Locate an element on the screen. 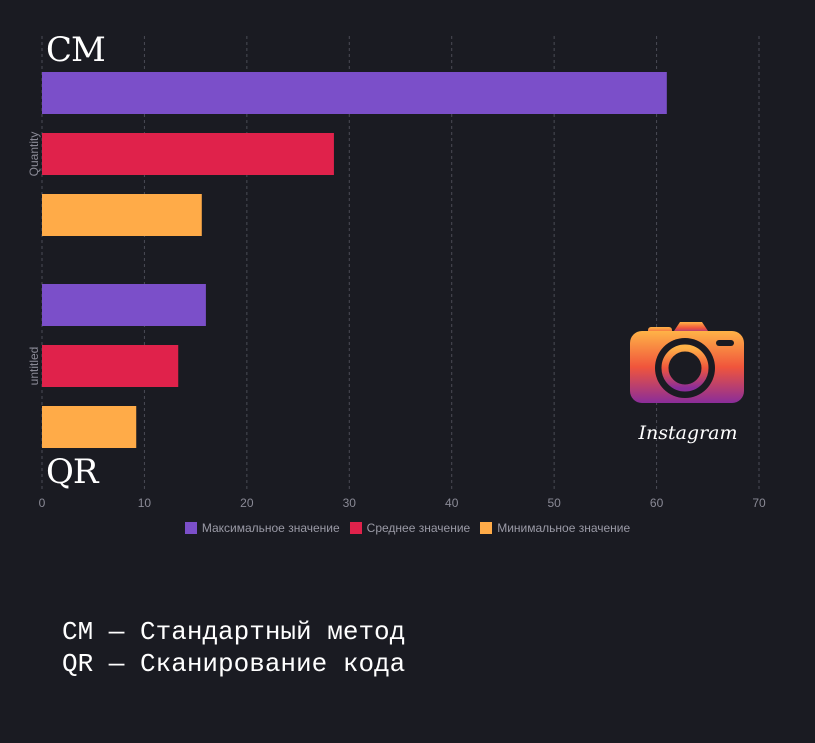  instagram-logo: Instagram is located at coordinates (688, 385).